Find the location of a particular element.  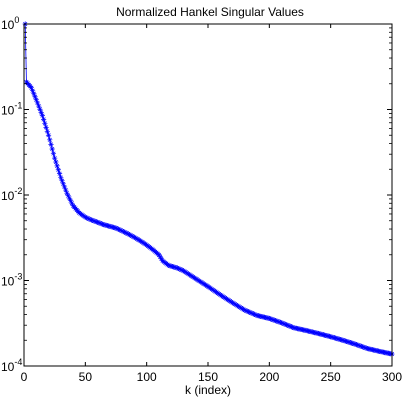

y-tick-label: 10⁻¹ is located at coordinates (11, 109).